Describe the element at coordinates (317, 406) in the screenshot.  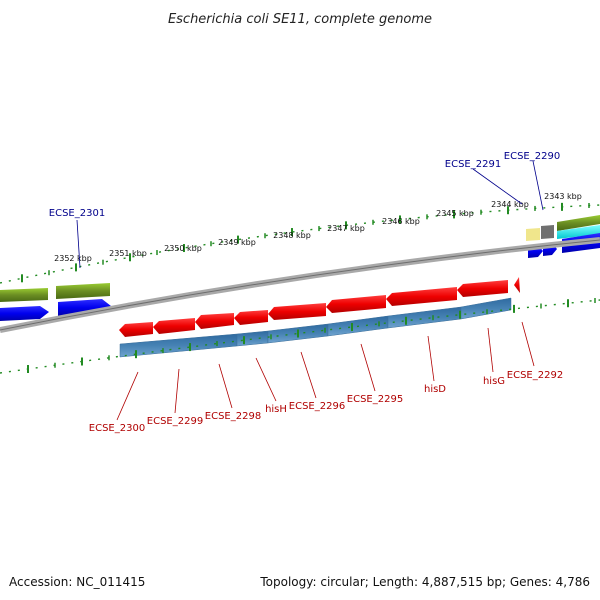
I see `feature-label: ECSE_2296` at that location.